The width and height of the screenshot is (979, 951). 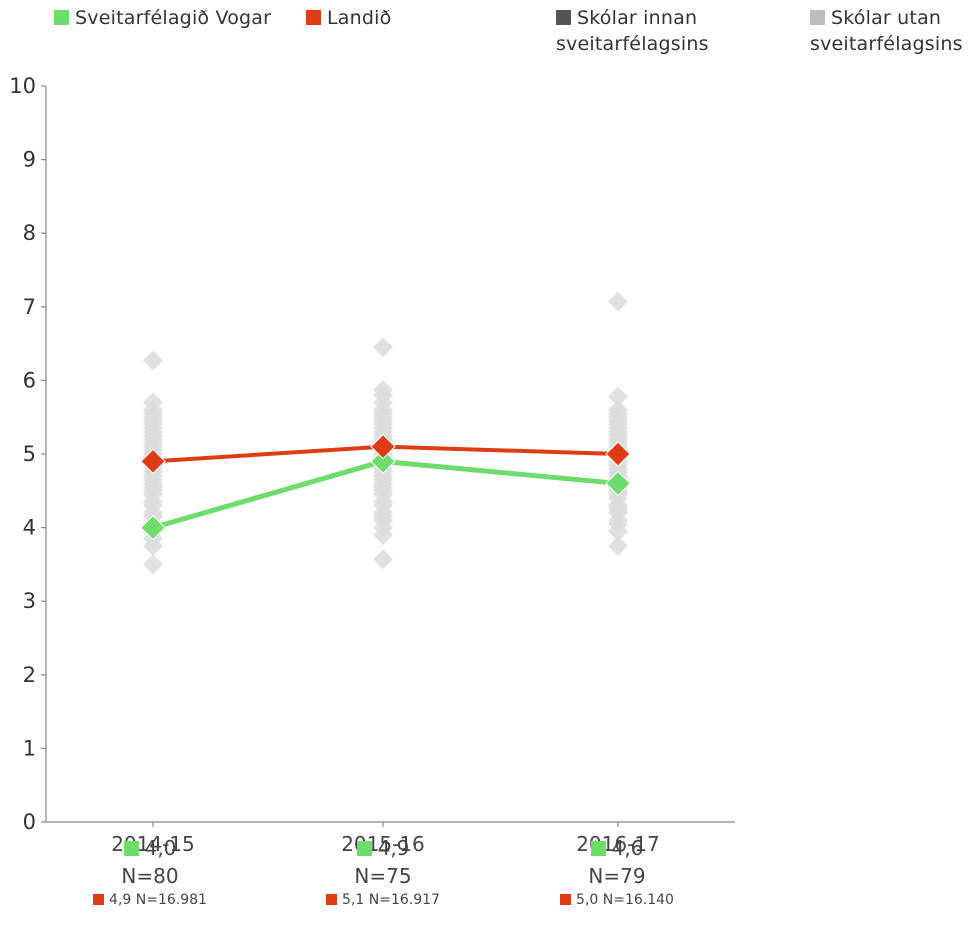 I want to click on stat-box-2014-15: 4,0 N=80 4,9 N=16.981, so click(x=150, y=872).